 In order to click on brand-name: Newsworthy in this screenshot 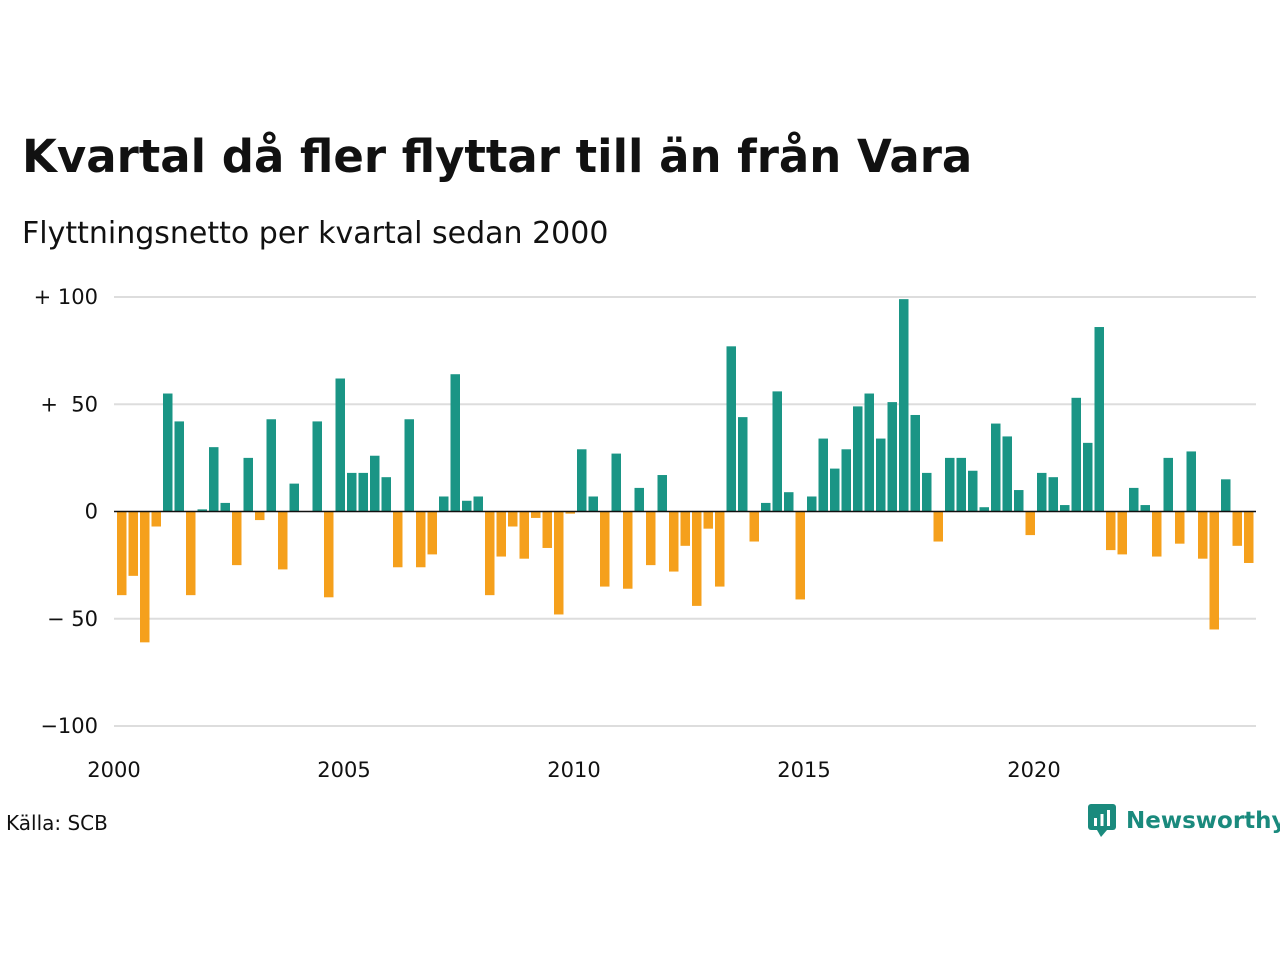, I will do `click(1203, 821)`.